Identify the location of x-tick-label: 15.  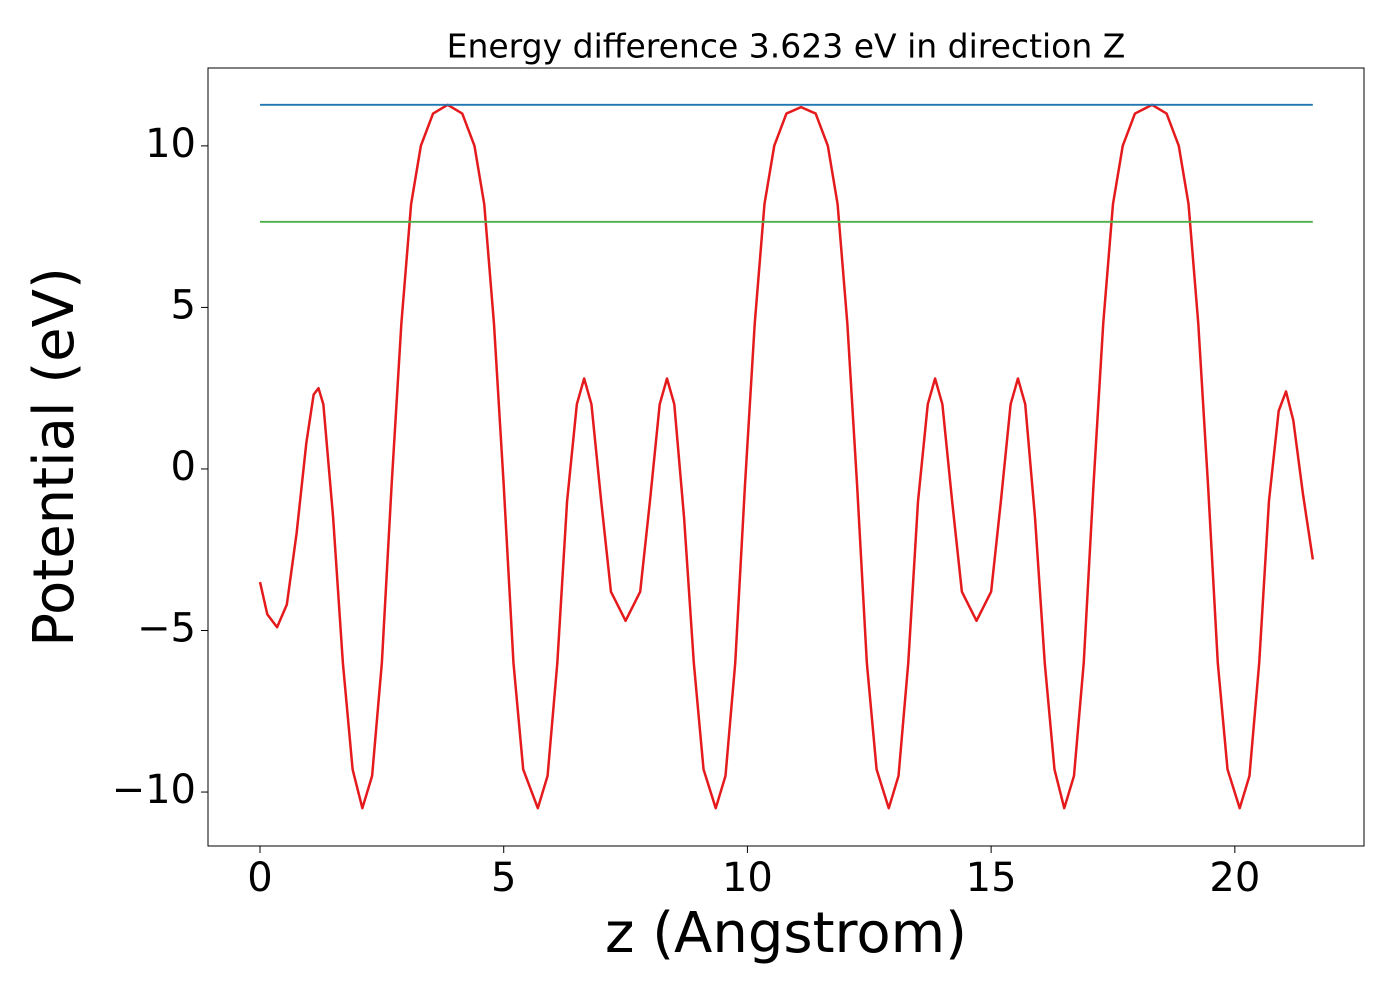
(991, 878).